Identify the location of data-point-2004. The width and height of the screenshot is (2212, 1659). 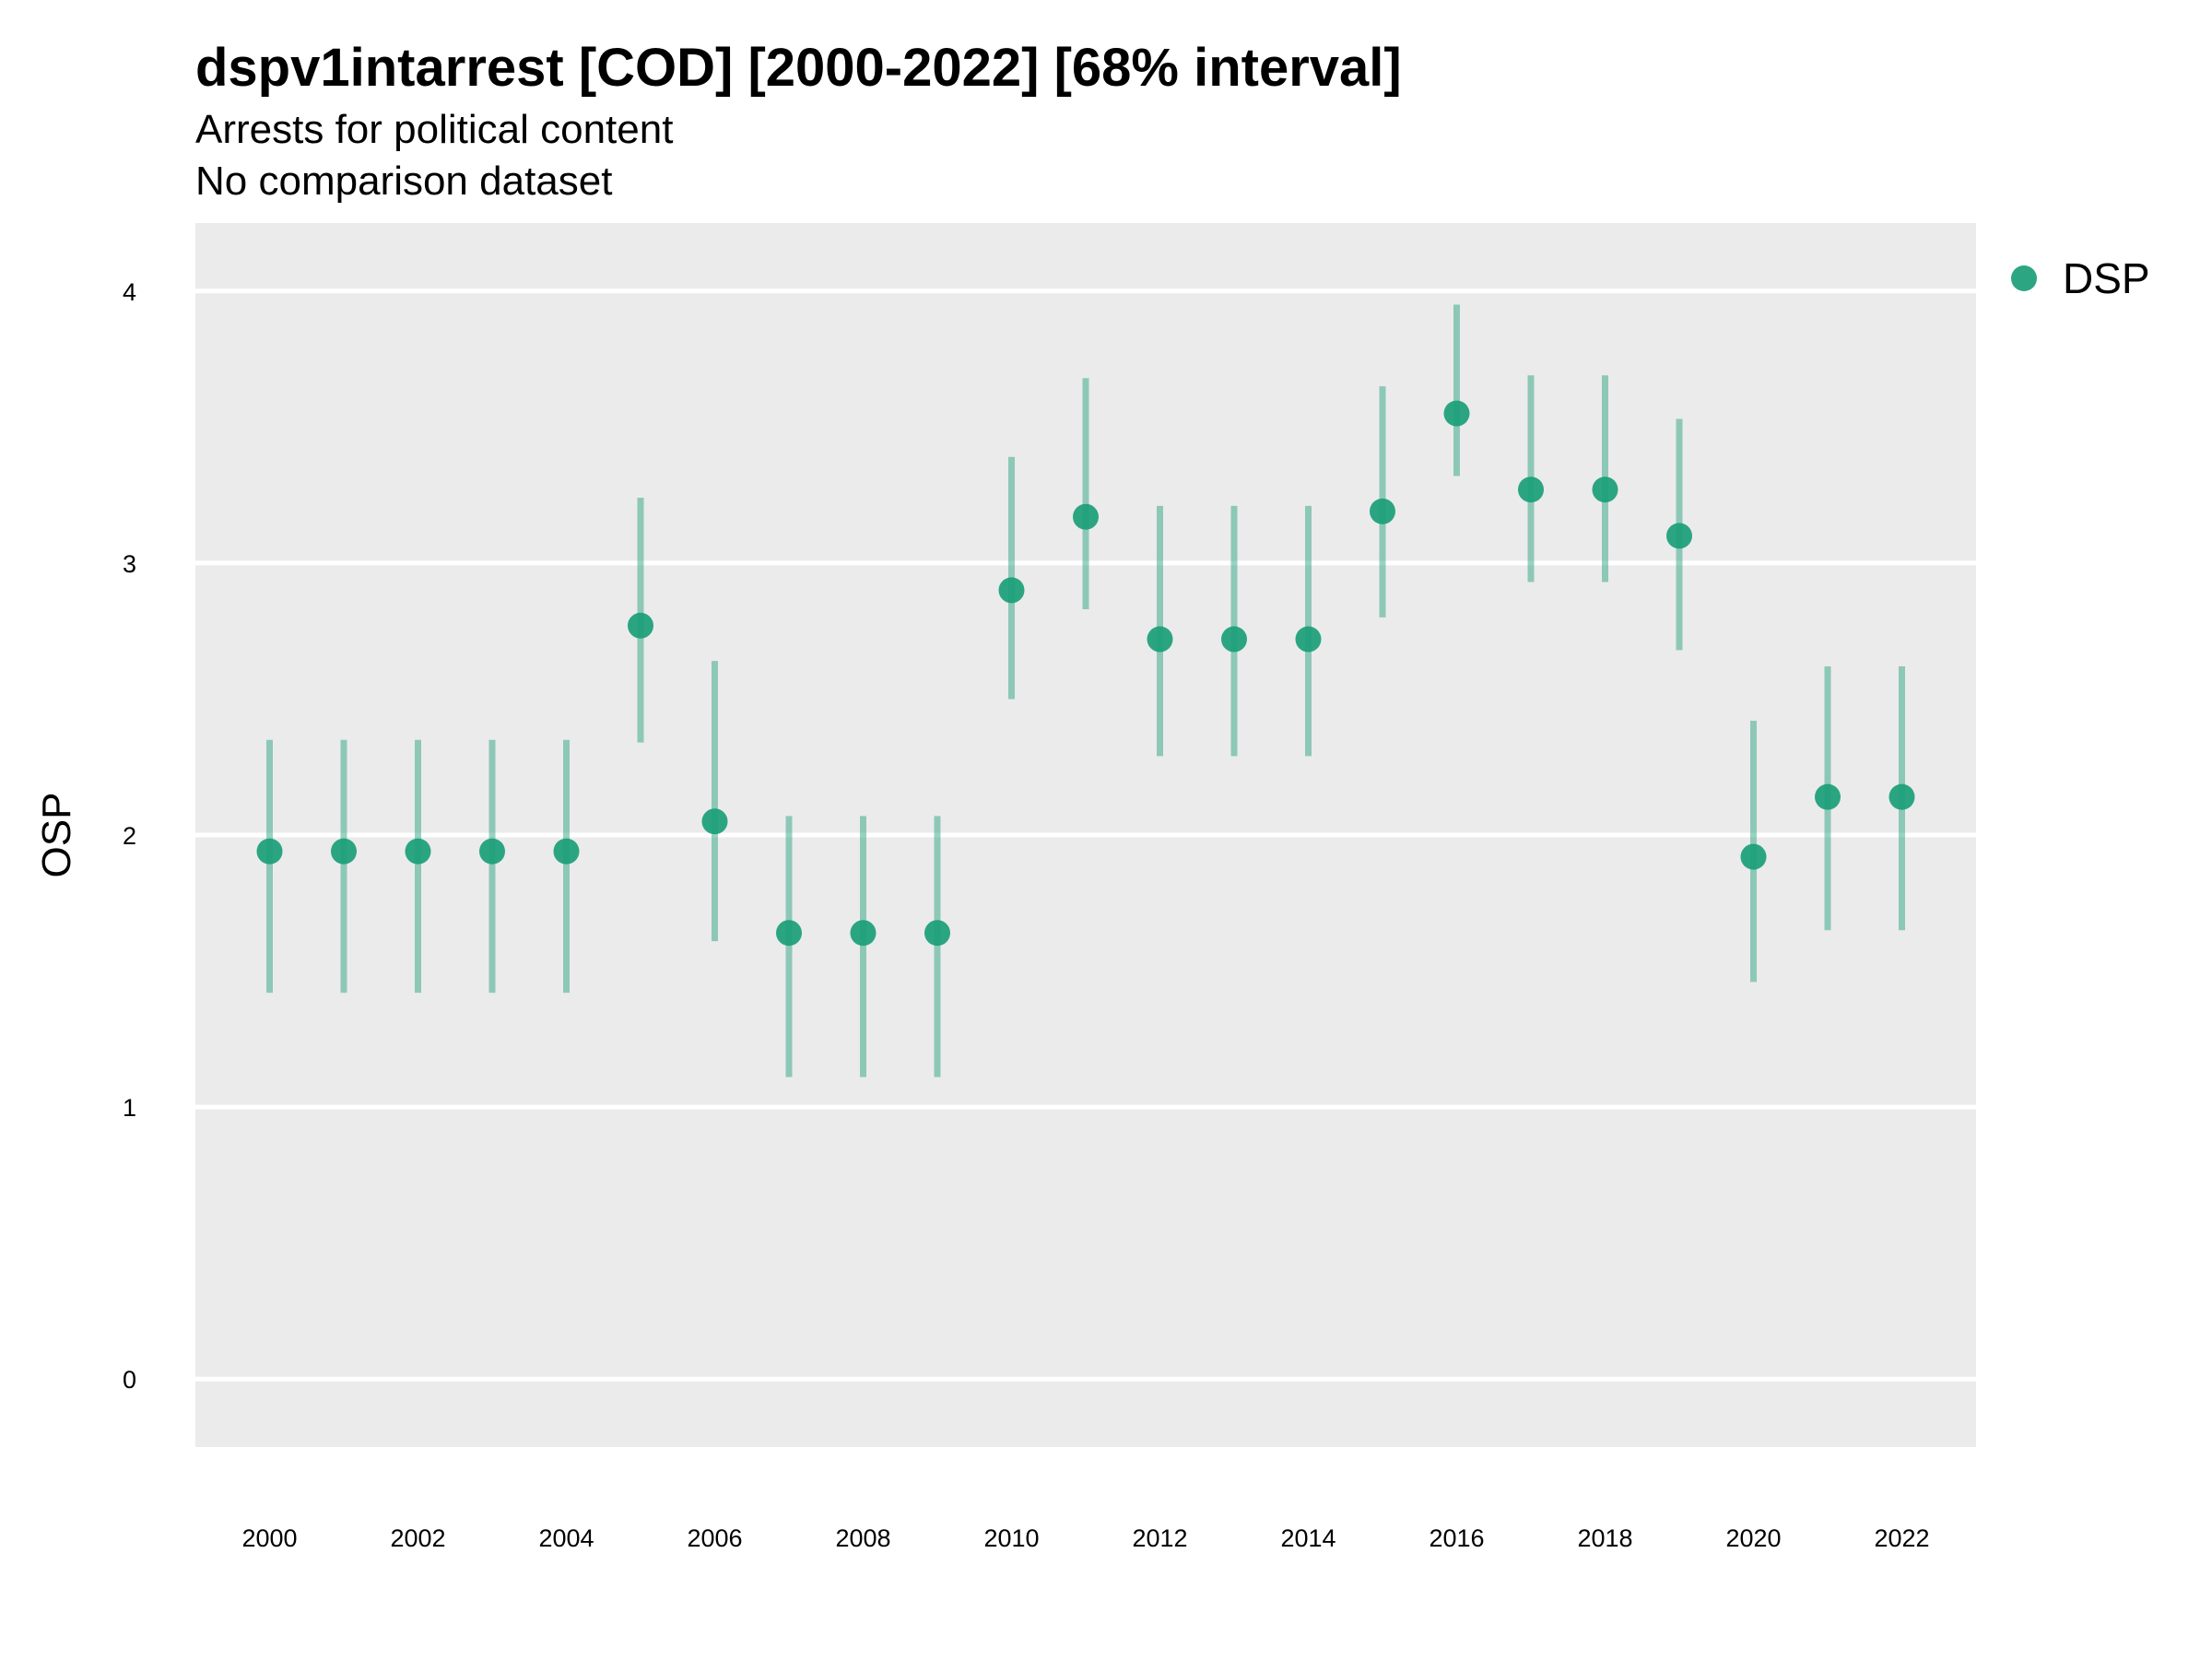
(566, 851).